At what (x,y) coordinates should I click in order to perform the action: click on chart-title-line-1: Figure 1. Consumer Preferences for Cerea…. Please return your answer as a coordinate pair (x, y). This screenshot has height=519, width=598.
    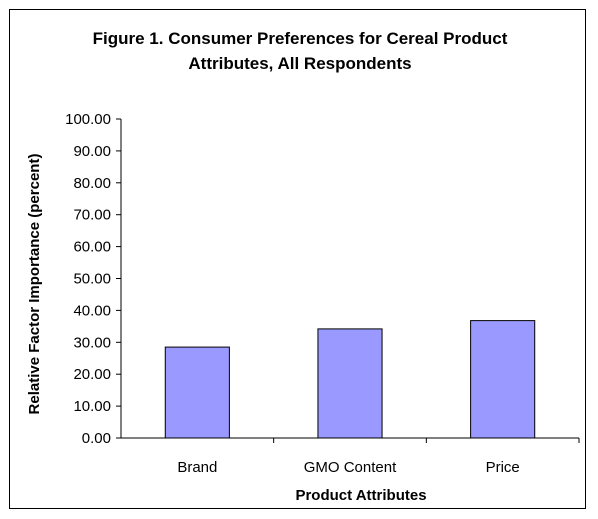
    Looking at the image, I should click on (300, 38).